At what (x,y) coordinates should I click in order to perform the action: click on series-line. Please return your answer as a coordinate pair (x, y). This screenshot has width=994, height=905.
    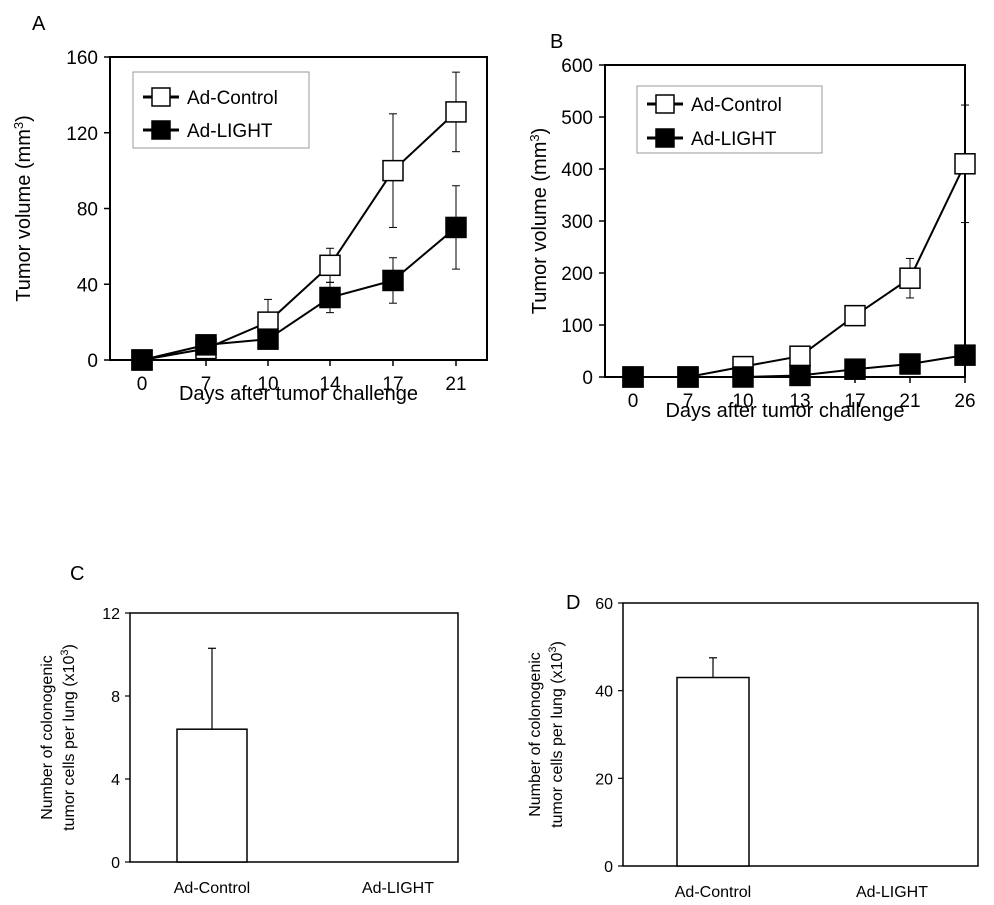
    Looking at the image, I should click on (299, 236).